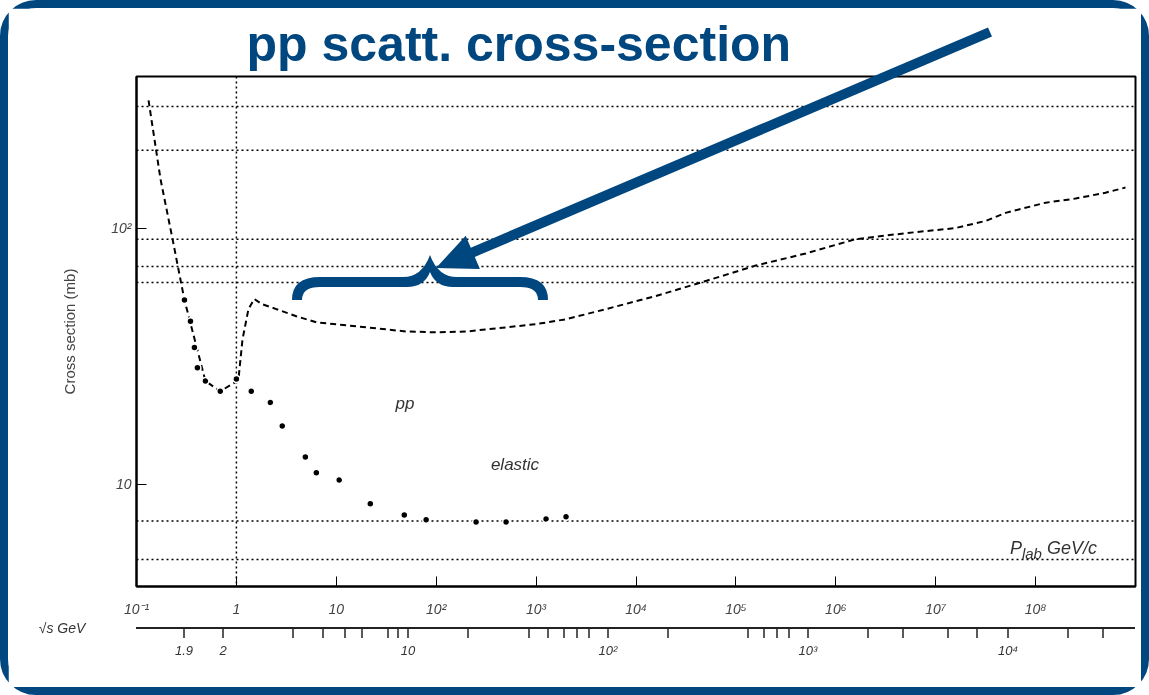  What do you see at coordinates (405, 404) in the screenshot?
I see `annotation: pp` at bounding box center [405, 404].